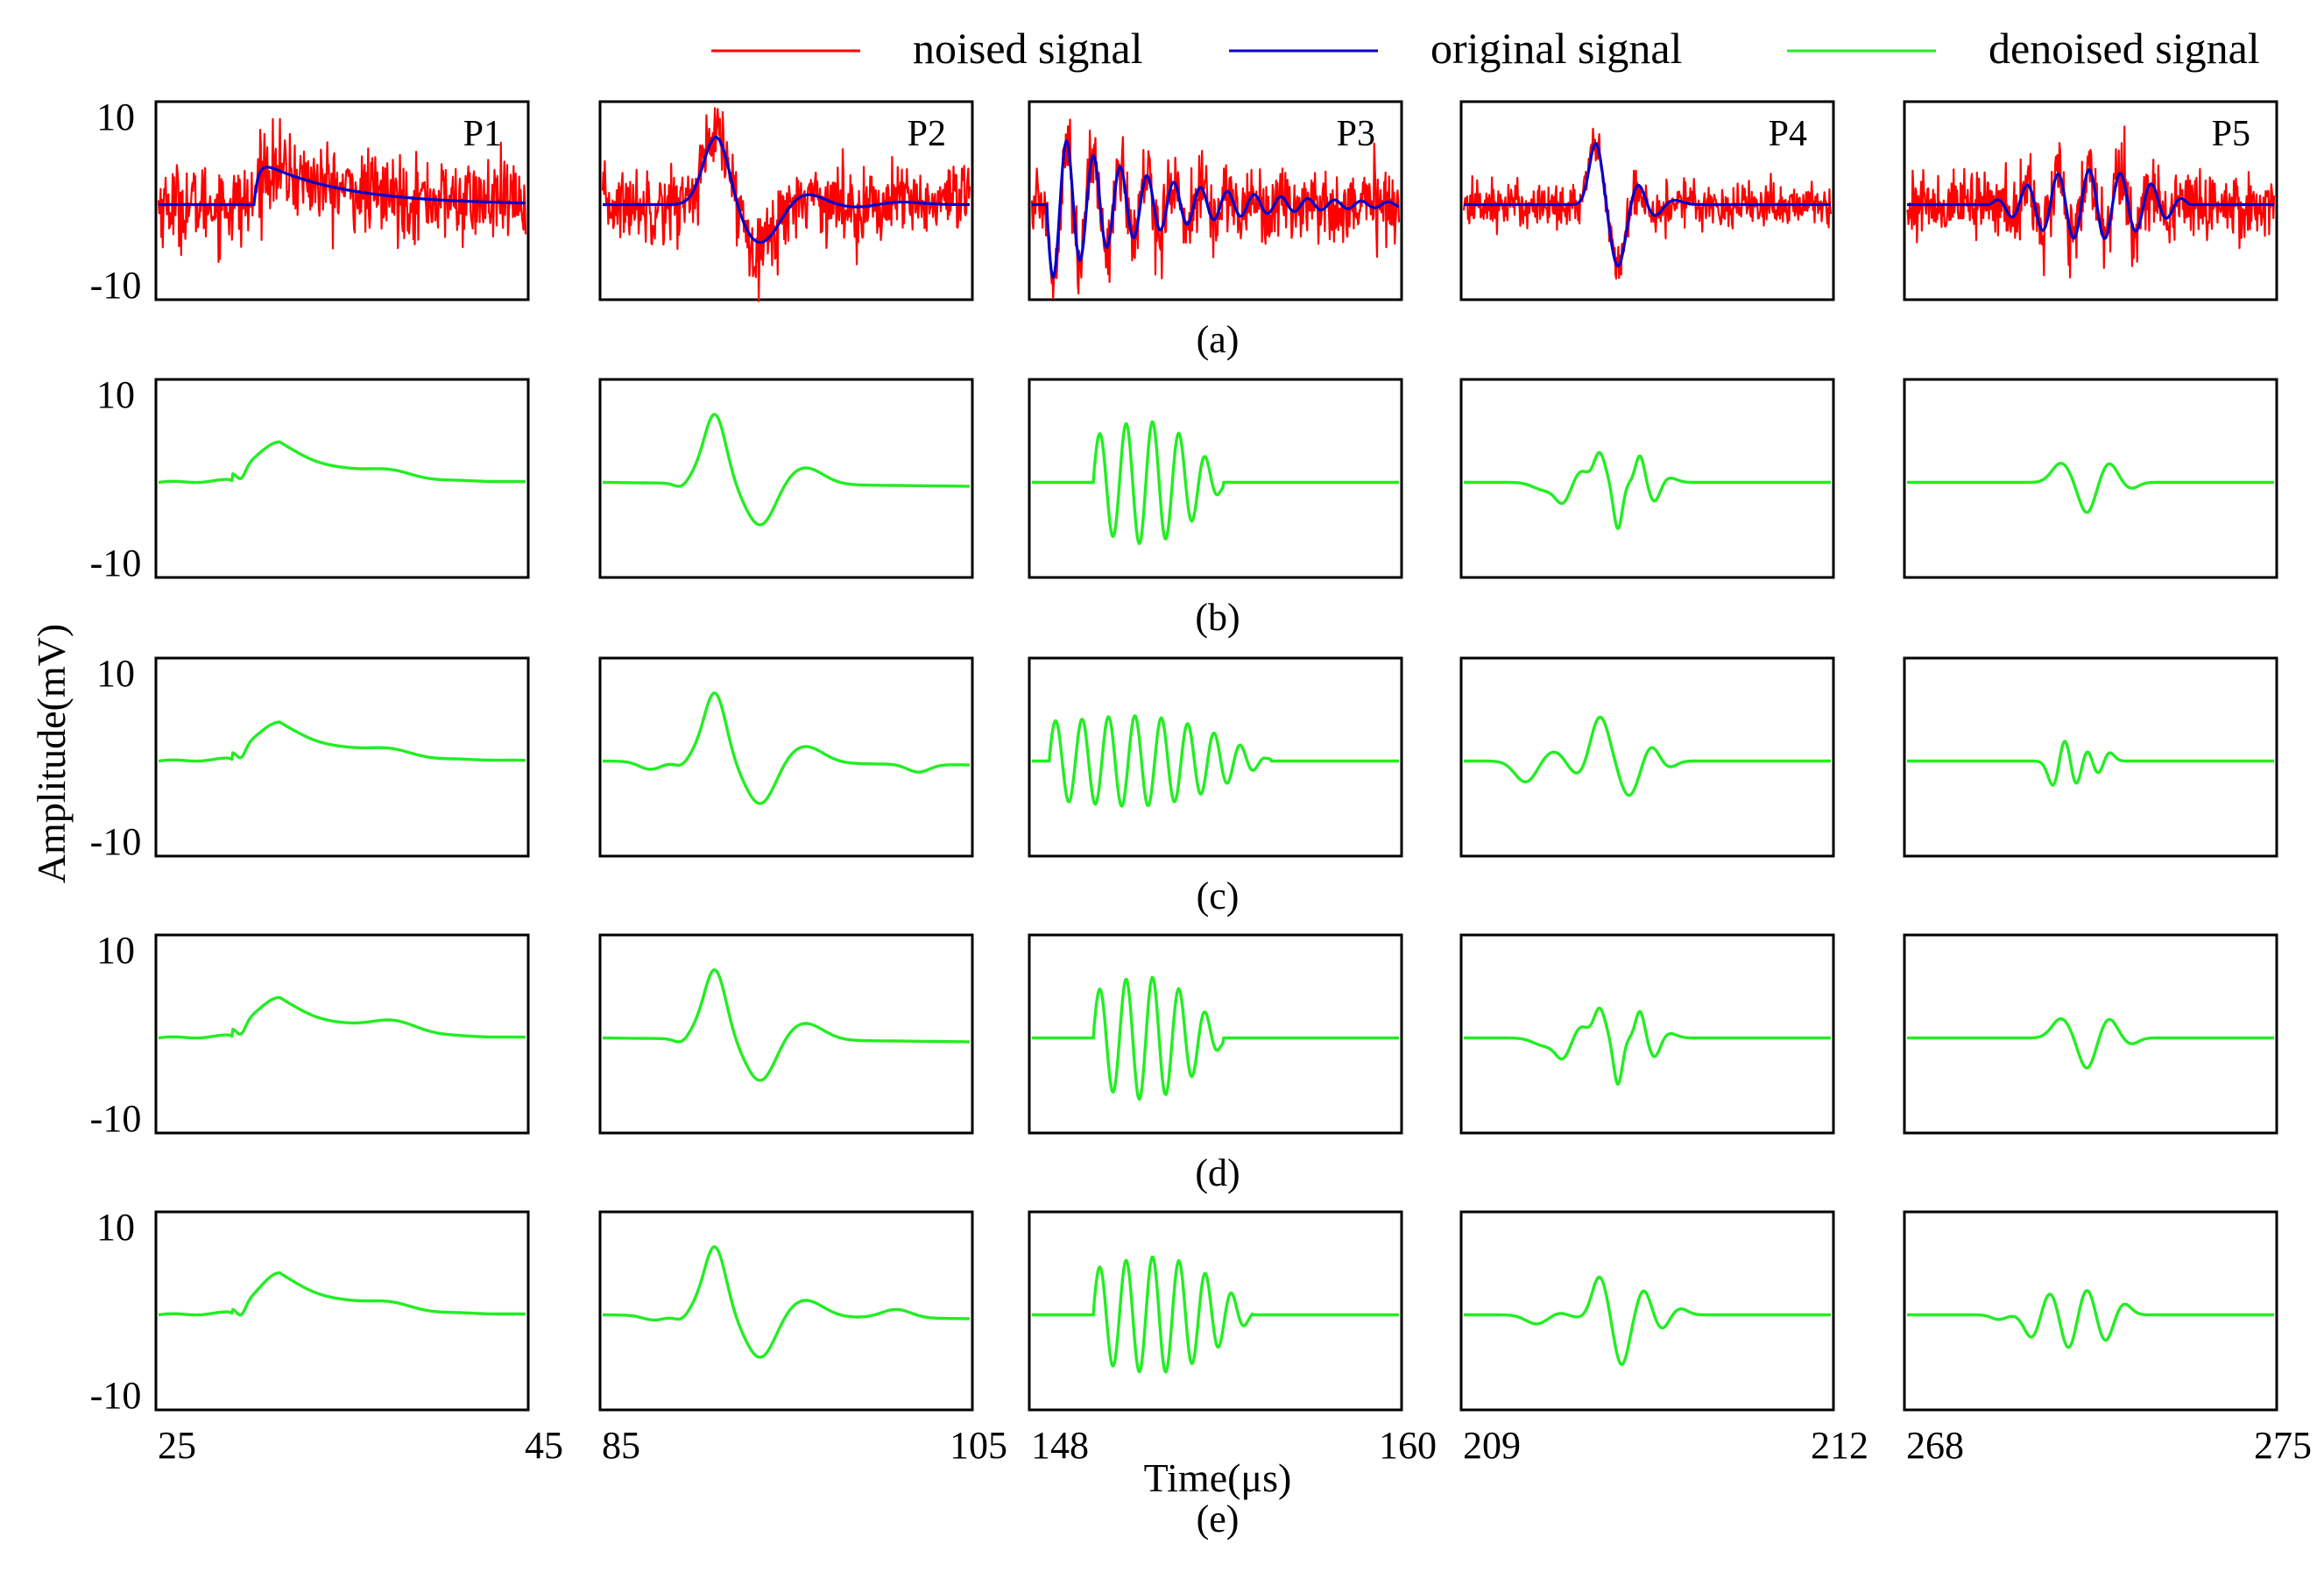 The width and height of the screenshot is (2324, 1572). I want to click on legend-label-1: noised signal, so click(1027, 48).